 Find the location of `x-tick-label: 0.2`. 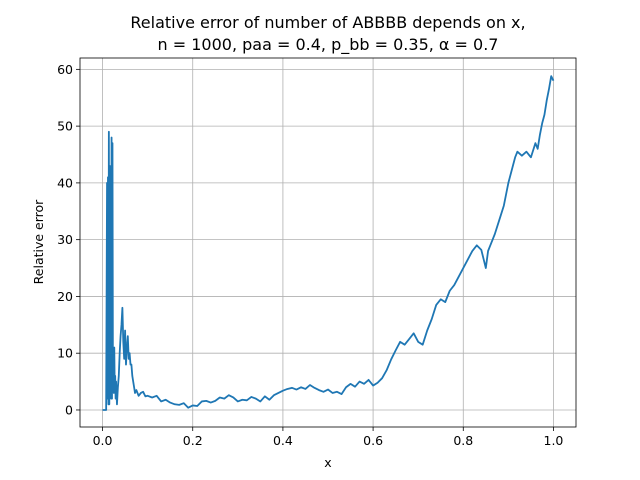

x-tick-label: 0.2 is located at coordinates (193, 440).